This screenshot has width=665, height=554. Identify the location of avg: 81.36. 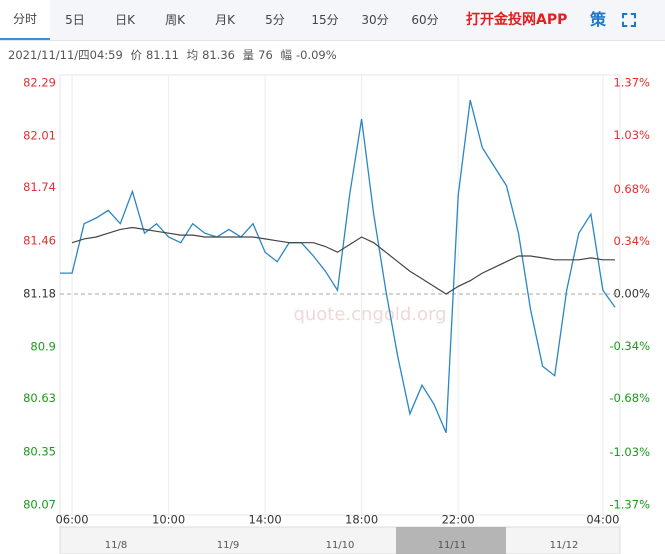
(218, 55).